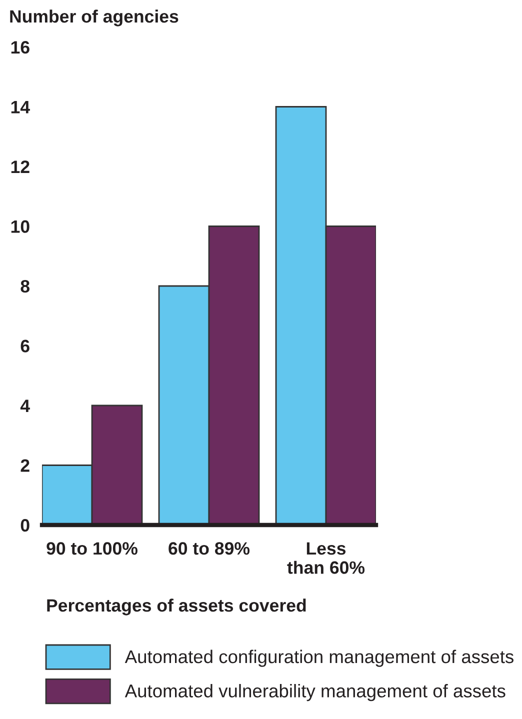 The width and height of the screenshot is (522, 719). Describe the element at coordinates (25, 406) in the screenshot. I see `y-tick-label: 4` at that location.